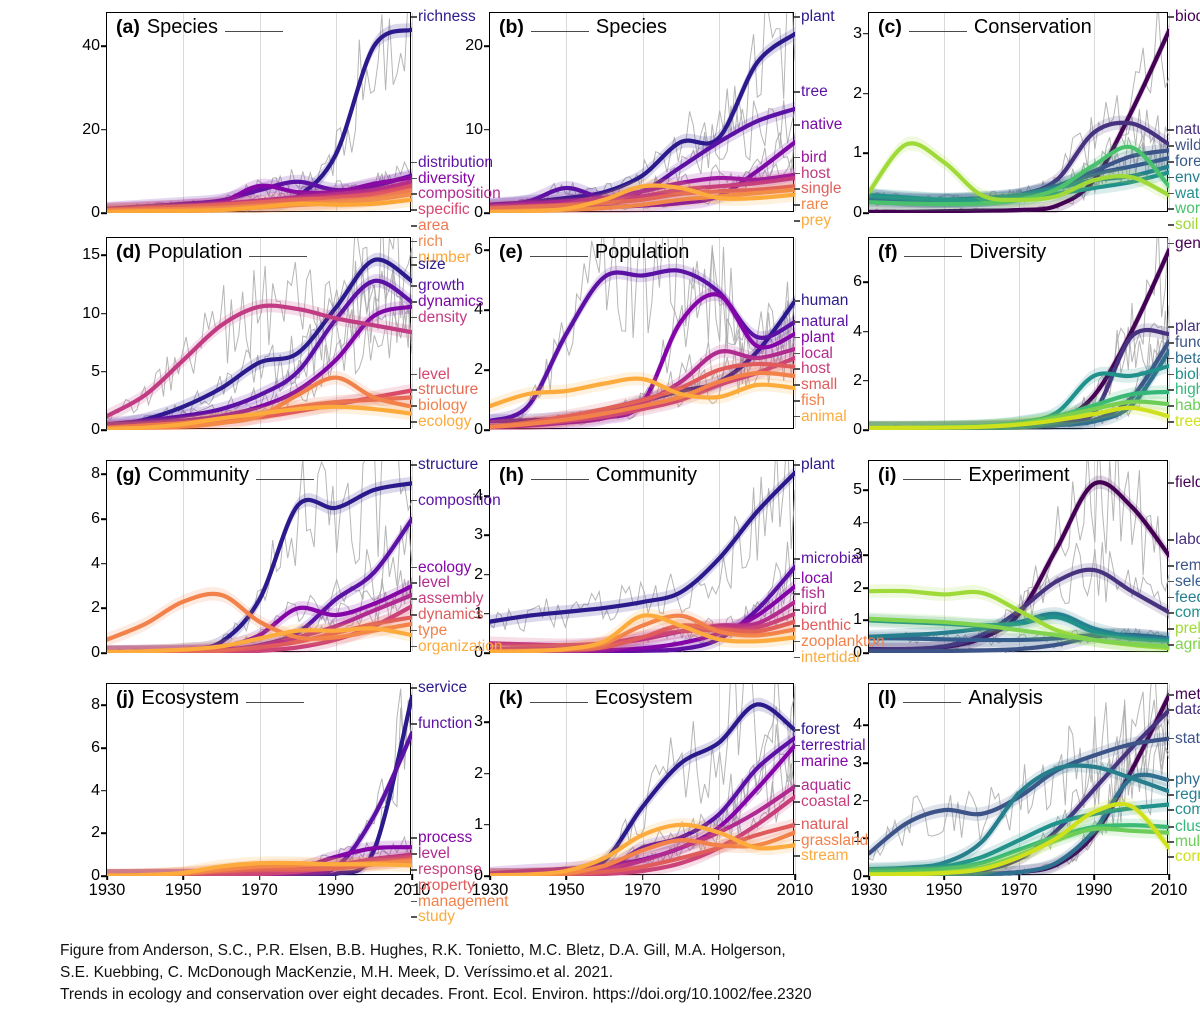 This screenshot has width=1200, height=1021. Describe the element at coordinates (443, 317) in the screenshot. I see `series-label: density` at that location.